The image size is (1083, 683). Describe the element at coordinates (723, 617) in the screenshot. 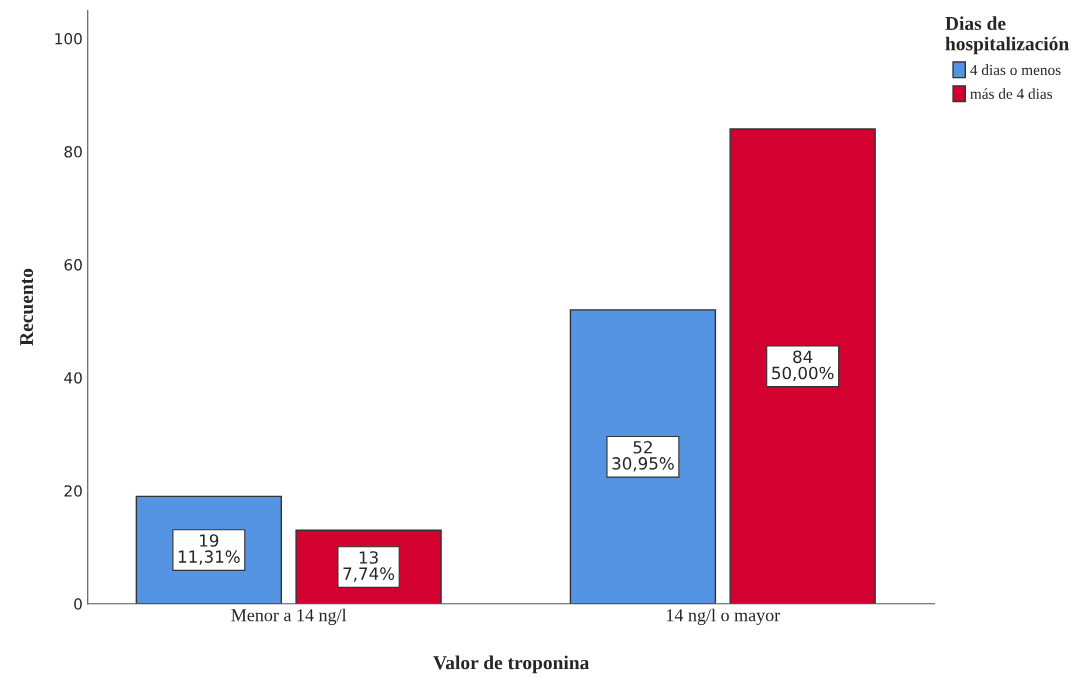

I see `x-tick-label: 14 ng/l o mayor` at that location.